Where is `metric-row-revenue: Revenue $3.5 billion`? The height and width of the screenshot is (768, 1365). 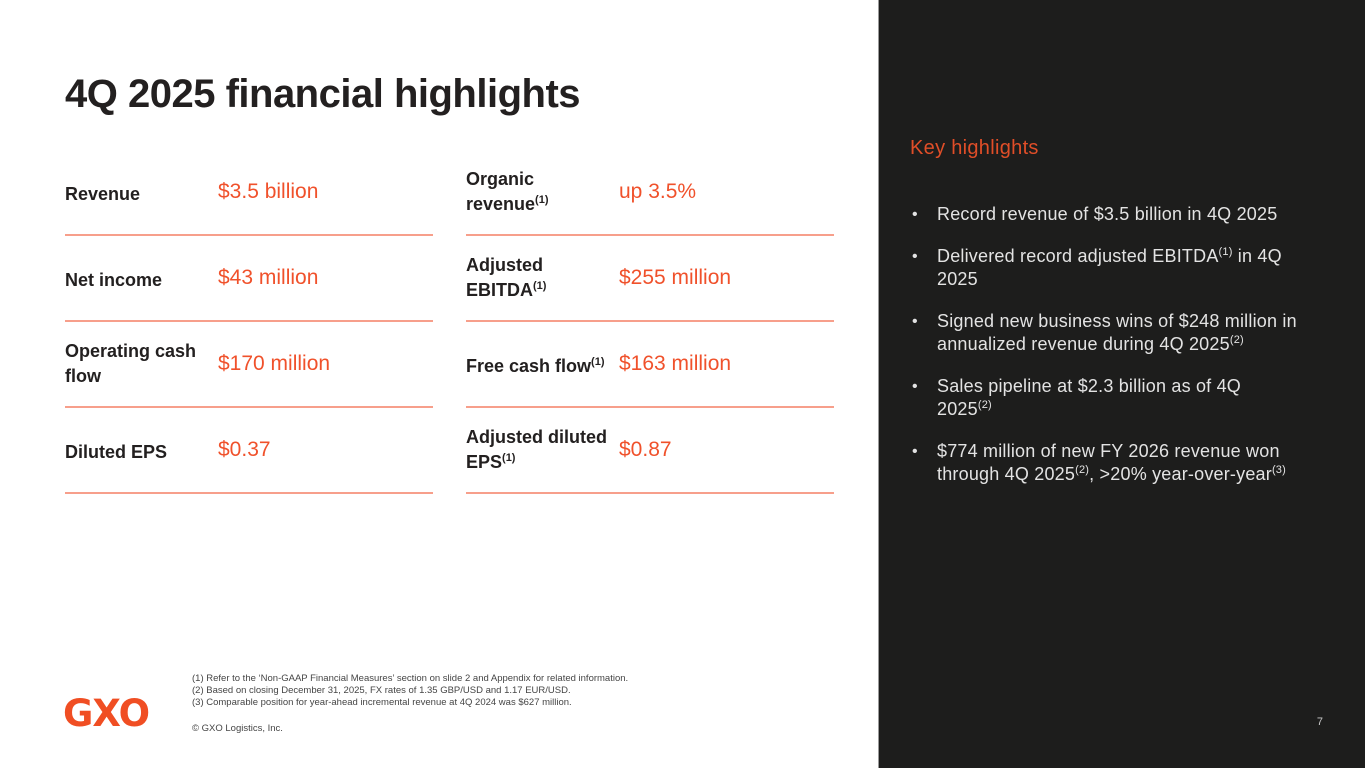
metric-row-revenue: Revenue $3.5 billion is located at coordinates (249, 193).